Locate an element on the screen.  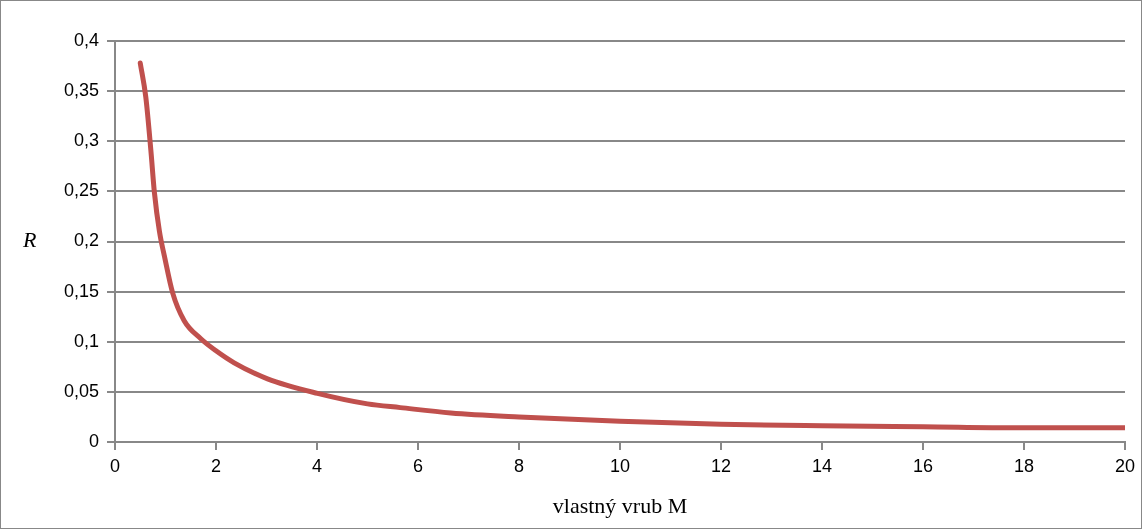
x-tick-label: 0 is located at coordinates (115, 465).